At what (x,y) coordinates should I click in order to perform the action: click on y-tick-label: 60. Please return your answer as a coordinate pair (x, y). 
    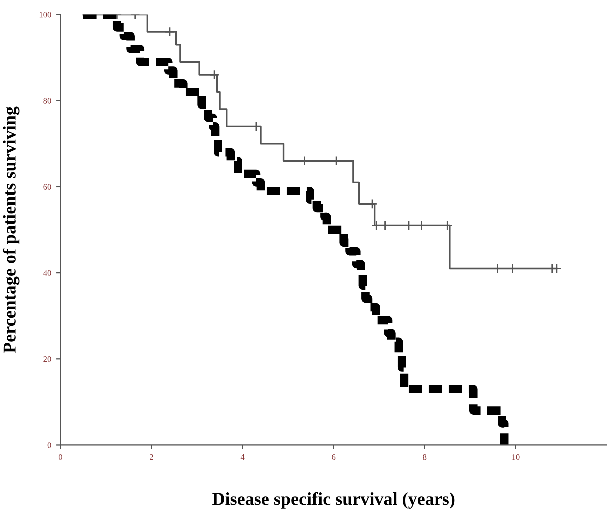
    Looking at the image, I should click on (48, 187).